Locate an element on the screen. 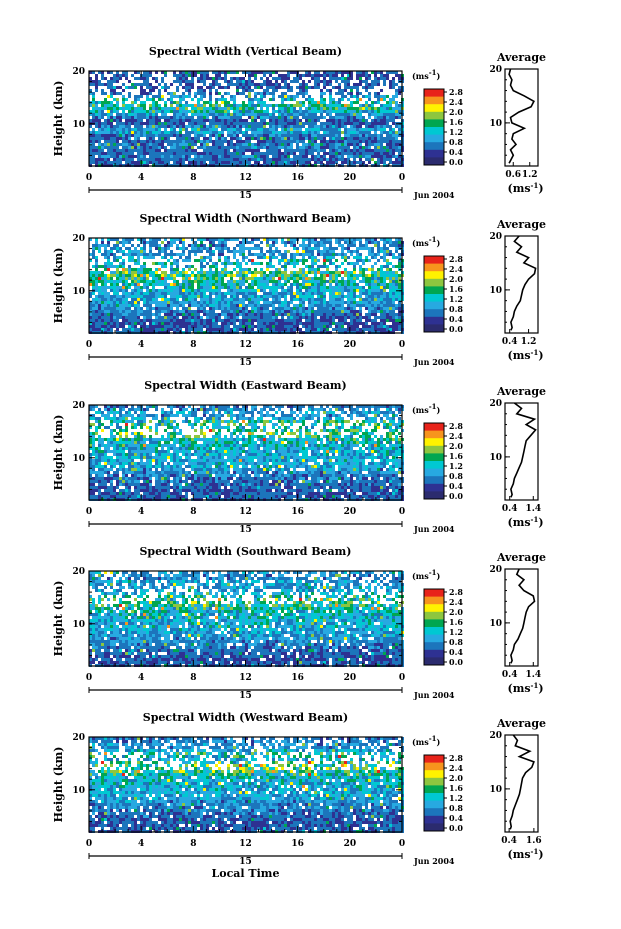 The width and height of the screenshot is (621, 929). y-tick-label: 20 is located at coordinates (78, 72).